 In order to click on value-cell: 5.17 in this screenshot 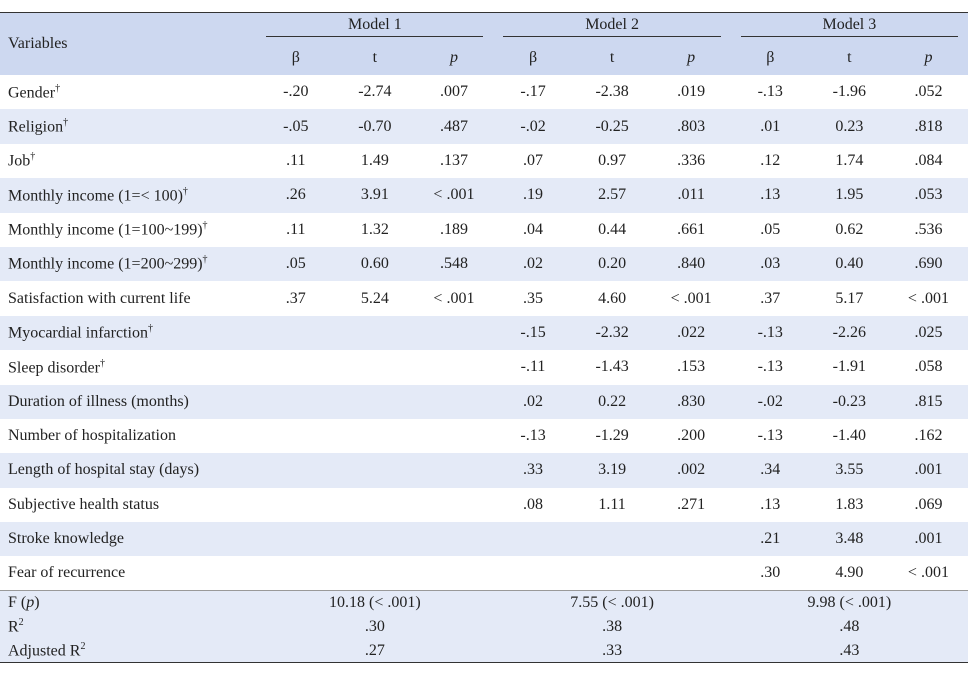, I will do `click(849, 298)`.